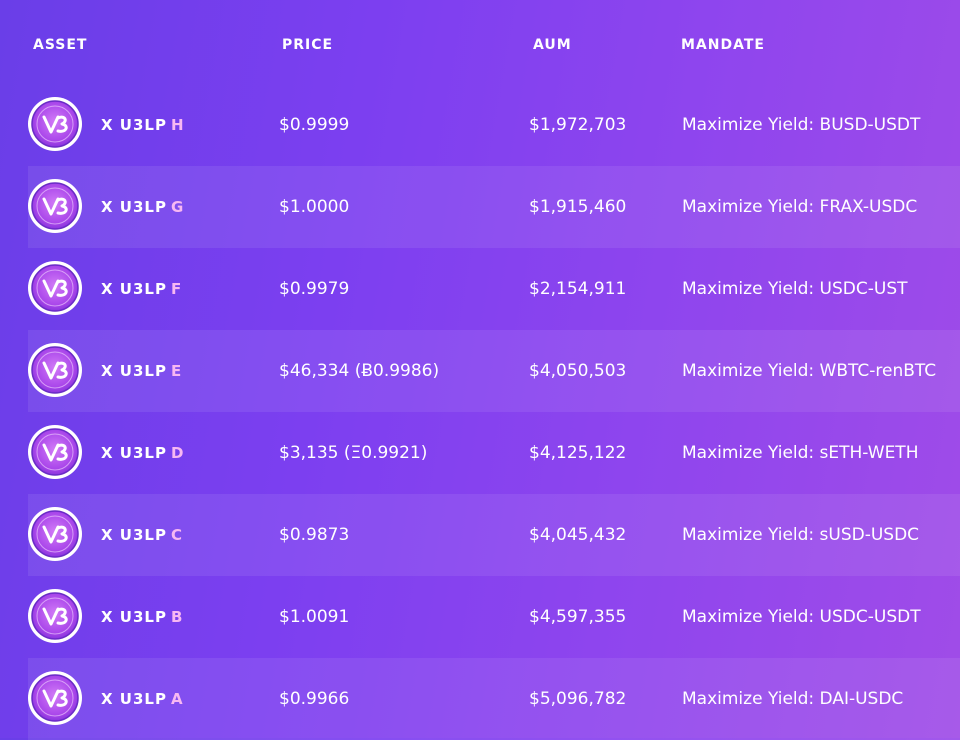  What do you see at coordinates (177, 617) in the screenshot?
I see `asset-letter: B` at bounding box center [177, 617].